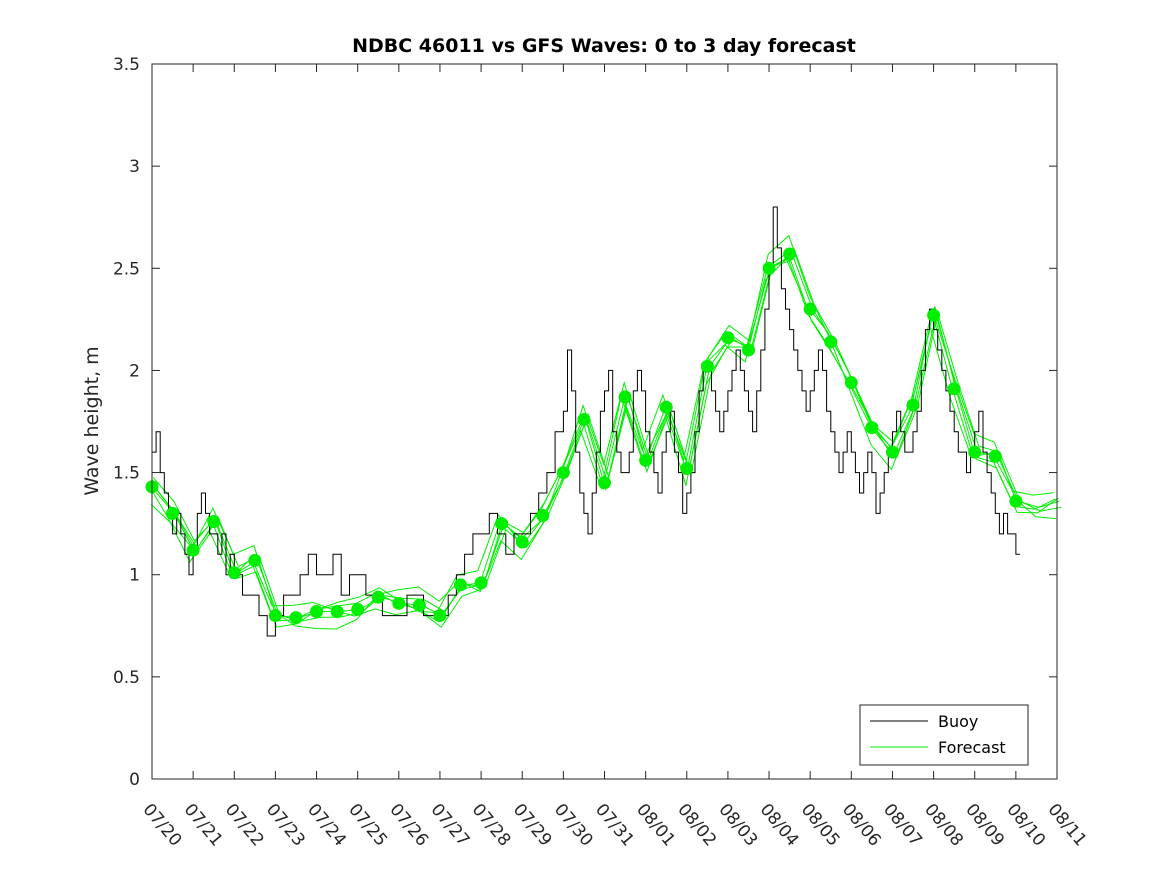 The height and width of the screenshot is (875, 1167). What do you see at coordinates (92, 420) in the screenshot?
I see `y-axis-label: Wave height, m` at bounding box center [92, 420].